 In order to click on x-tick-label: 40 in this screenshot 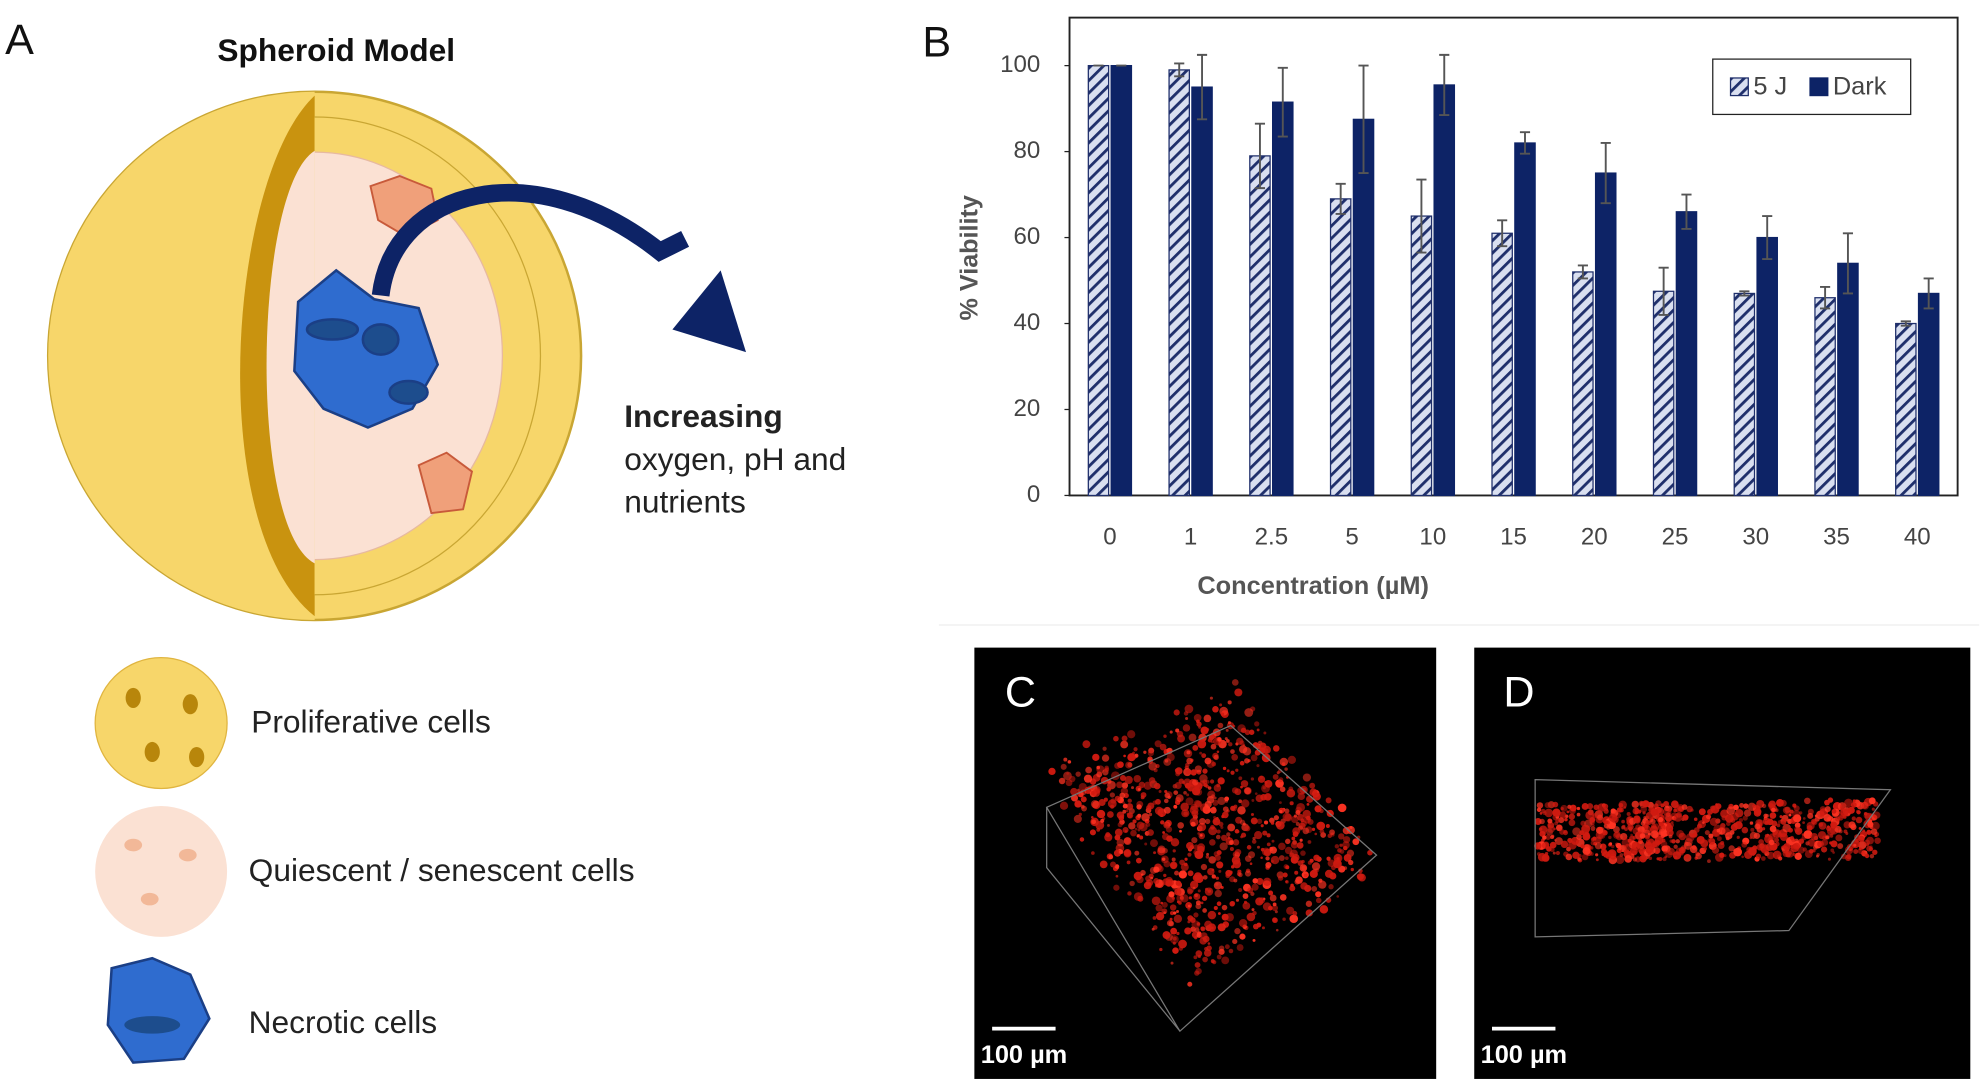, I will do `click(1917, 537)`.